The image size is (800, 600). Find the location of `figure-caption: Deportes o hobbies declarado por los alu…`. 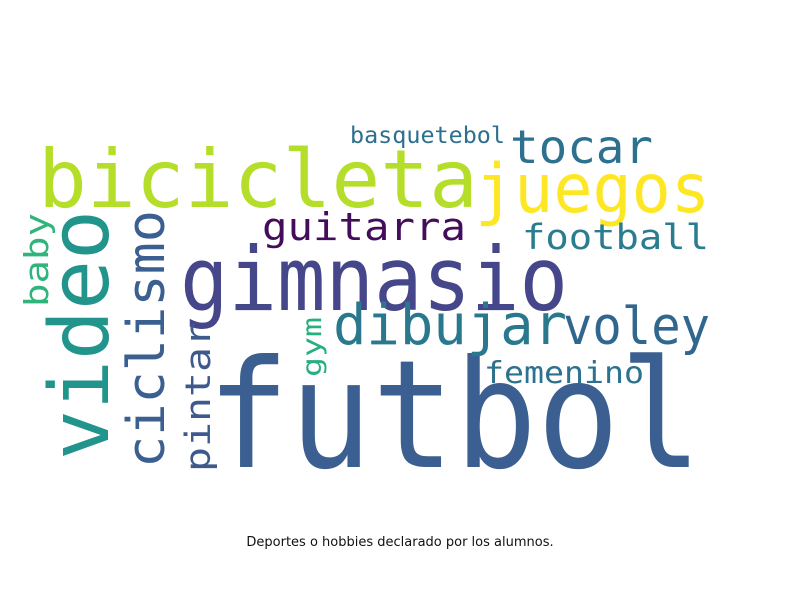

figure-caption: Deportes o hobbies declarado por los alu… is located at coordinates (400, 542).